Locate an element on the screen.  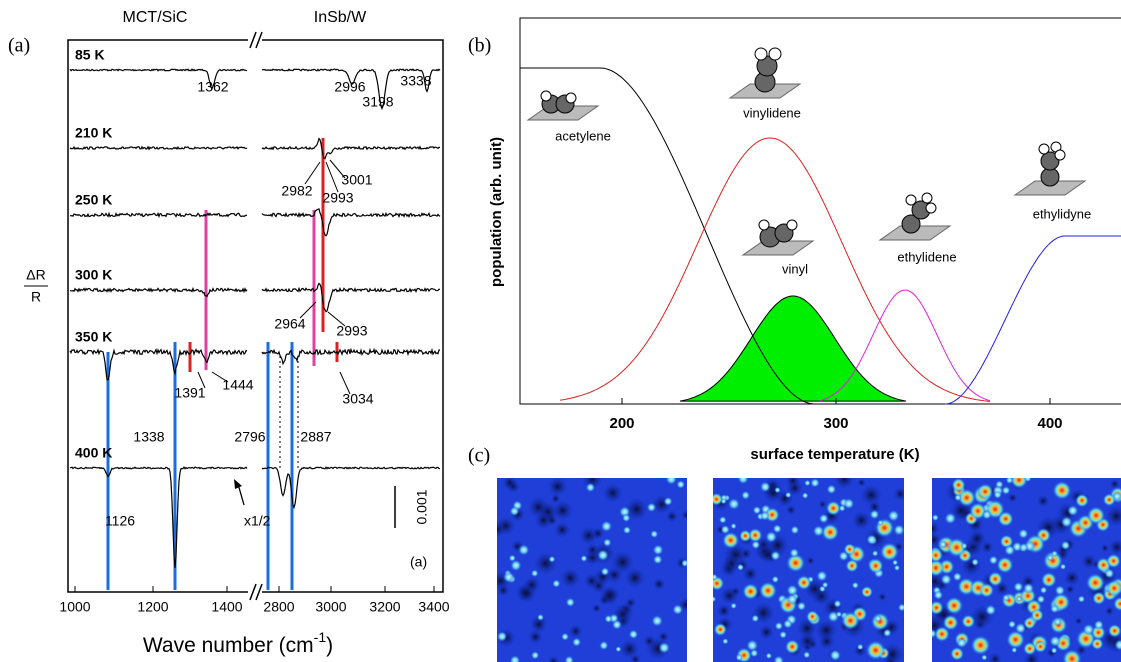
spectrum is located at coordinates (351, 297).